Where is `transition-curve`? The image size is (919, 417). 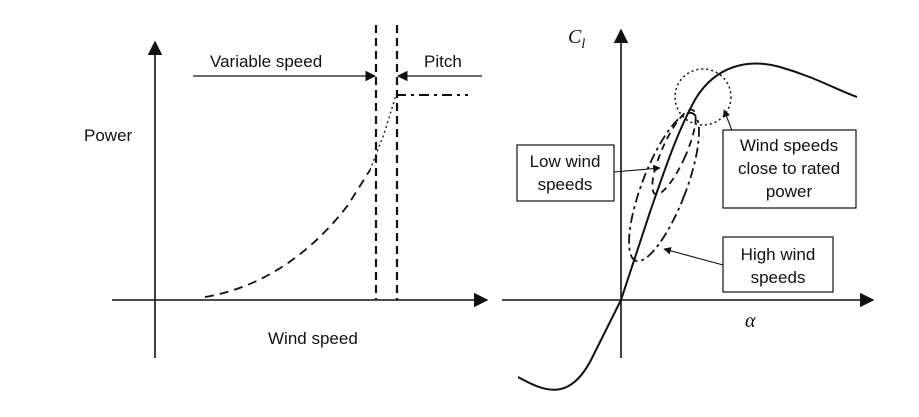
transition-curve is located at coordinates (383, 132).